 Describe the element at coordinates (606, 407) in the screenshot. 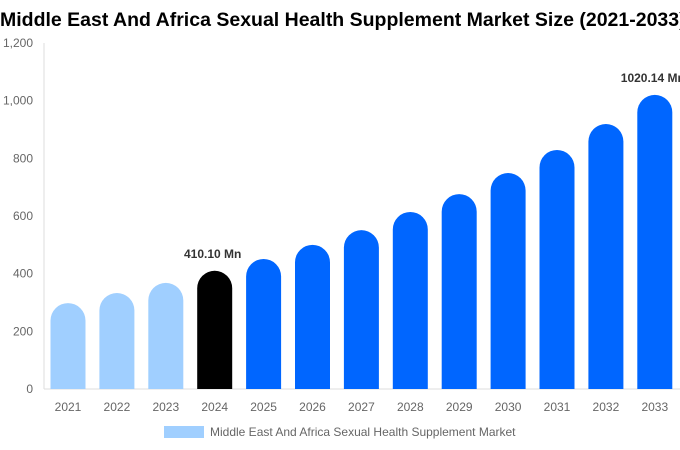

I see `x-tick-label: 2032` at that location.